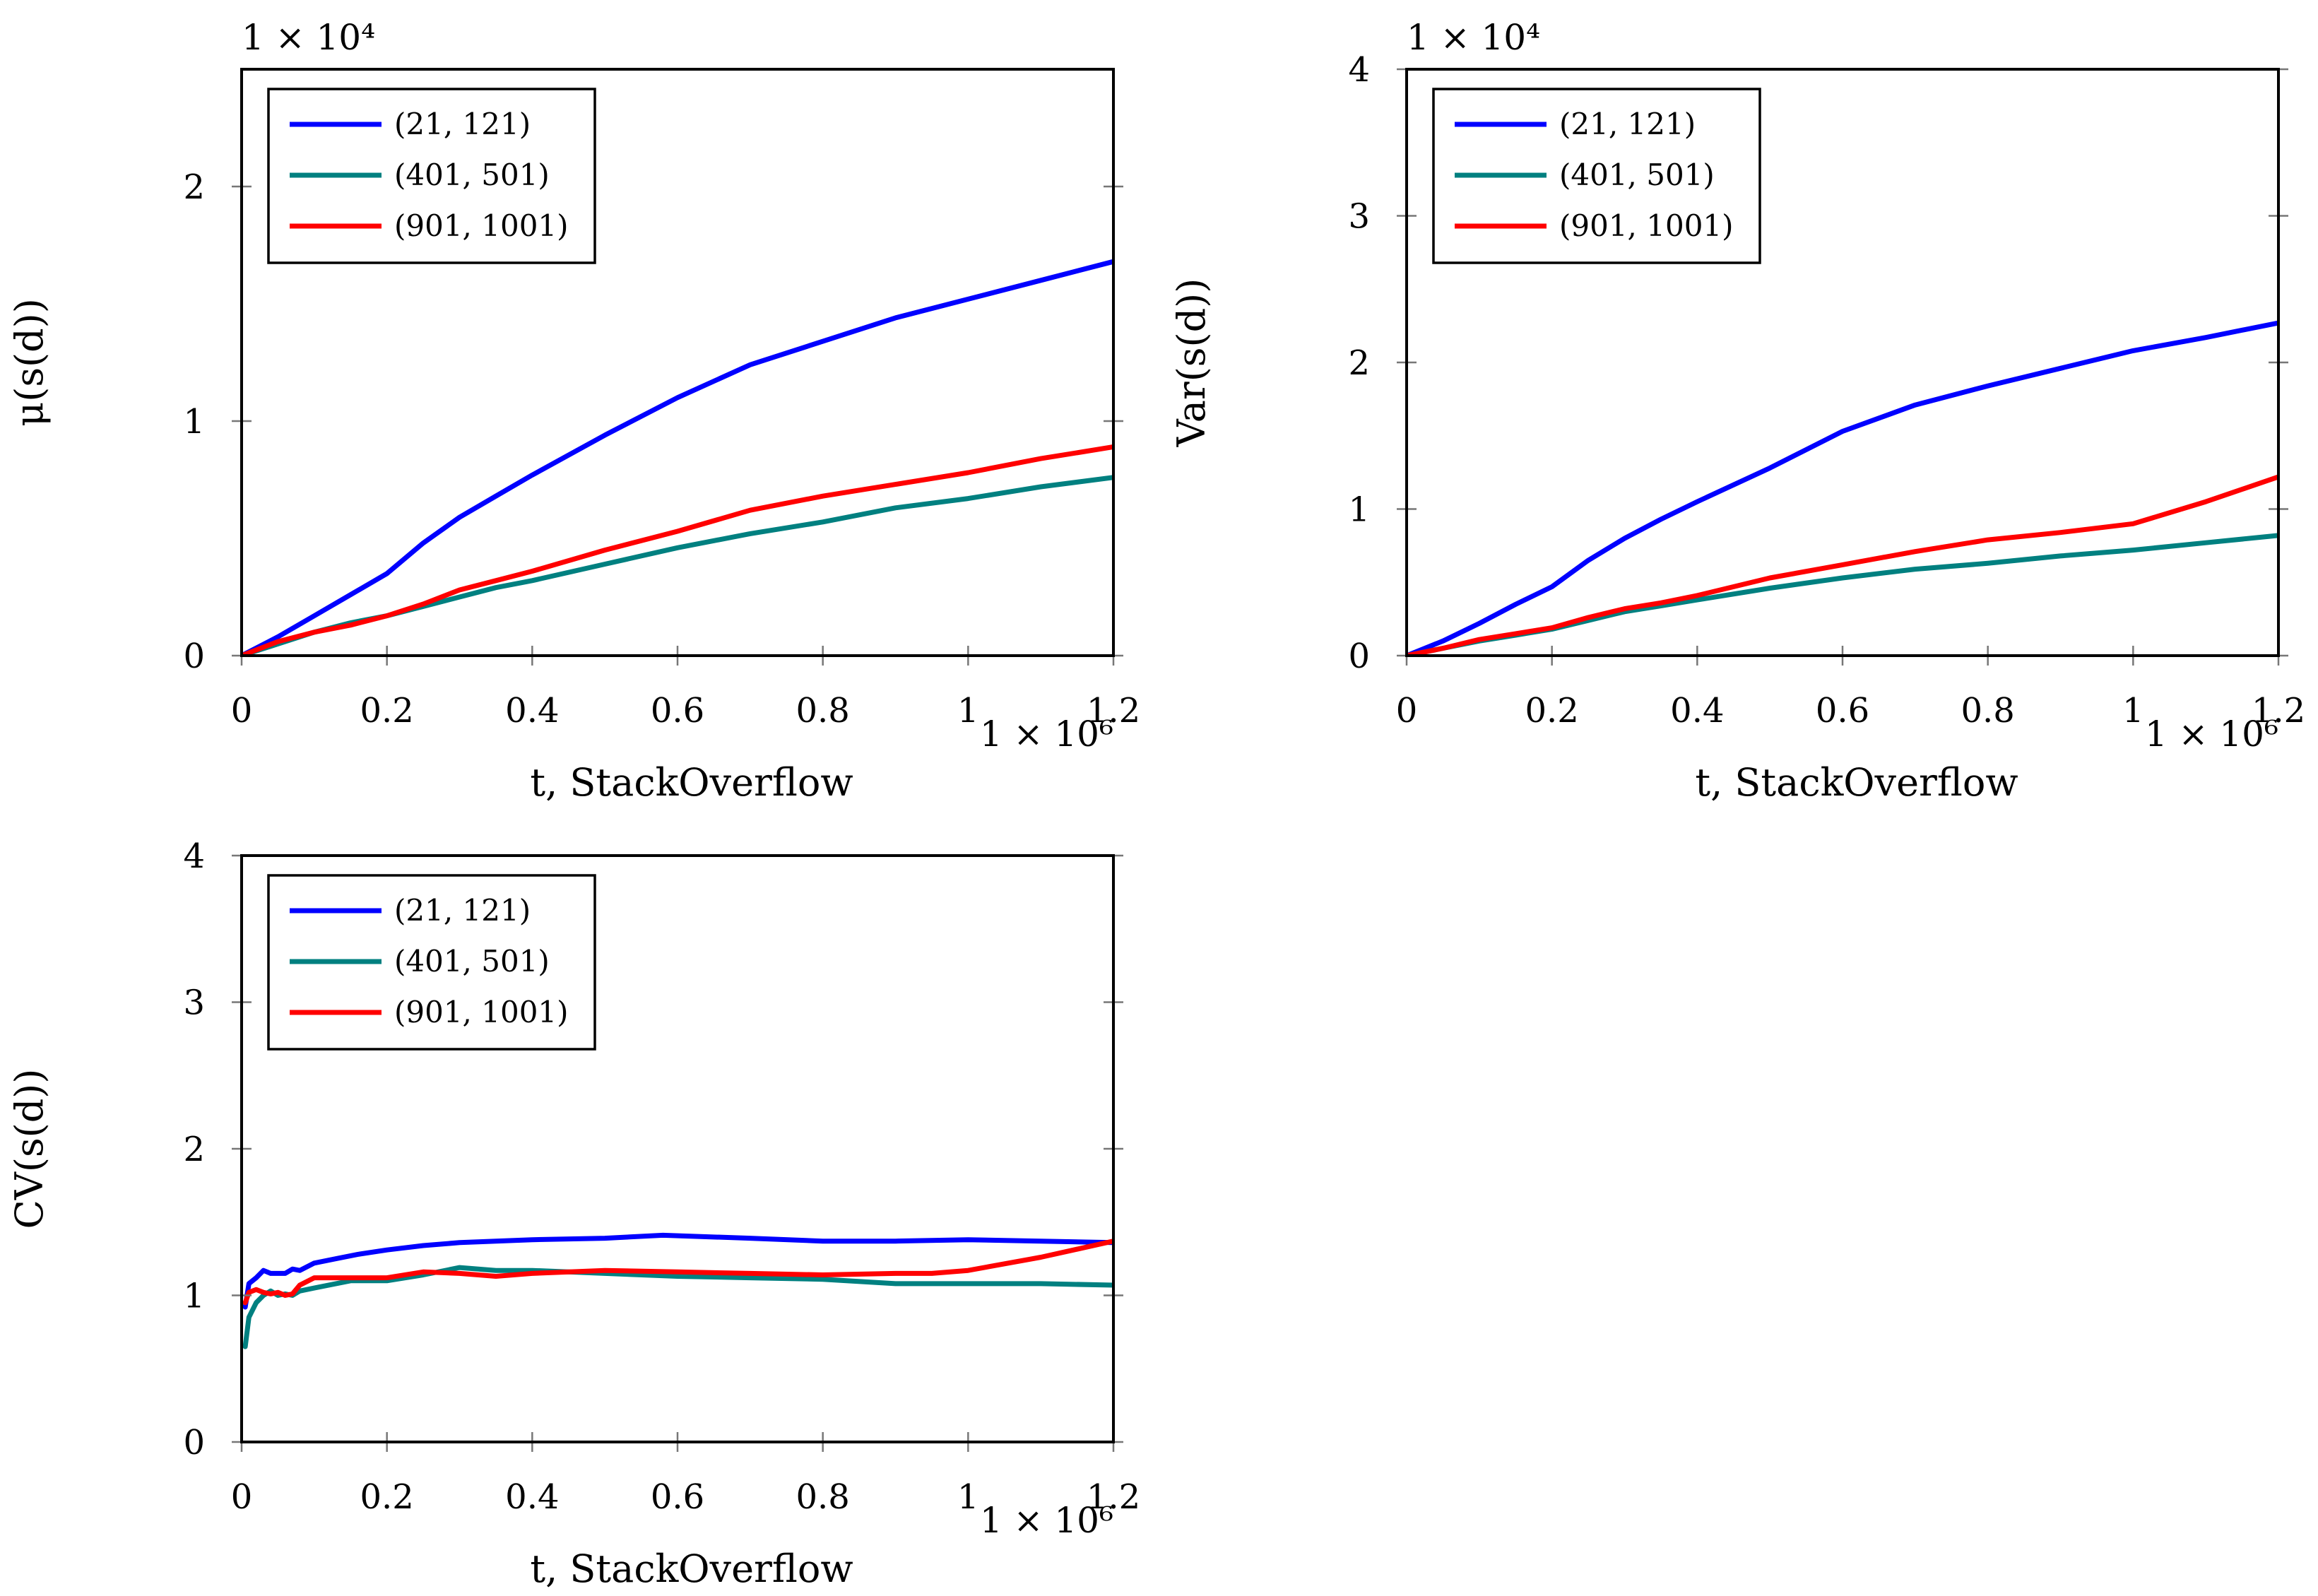 This screenshot has width=2318, height=1596. I want to click on y-axis-label: μ(s(d)), so click(30, 363).